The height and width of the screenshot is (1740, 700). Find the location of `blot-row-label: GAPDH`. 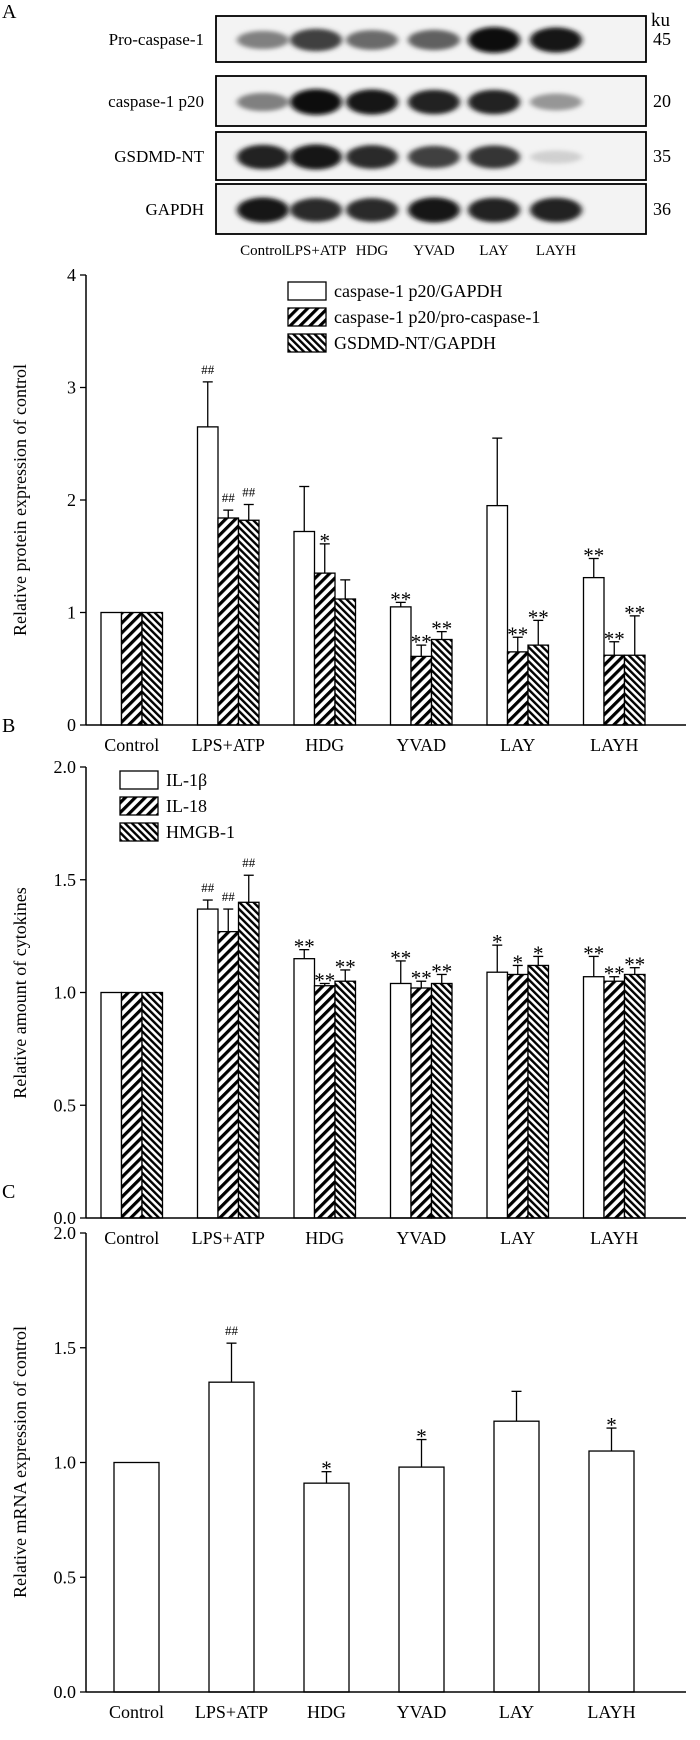

blot-row-label: GAPDH is located at coordinates (174, 209).